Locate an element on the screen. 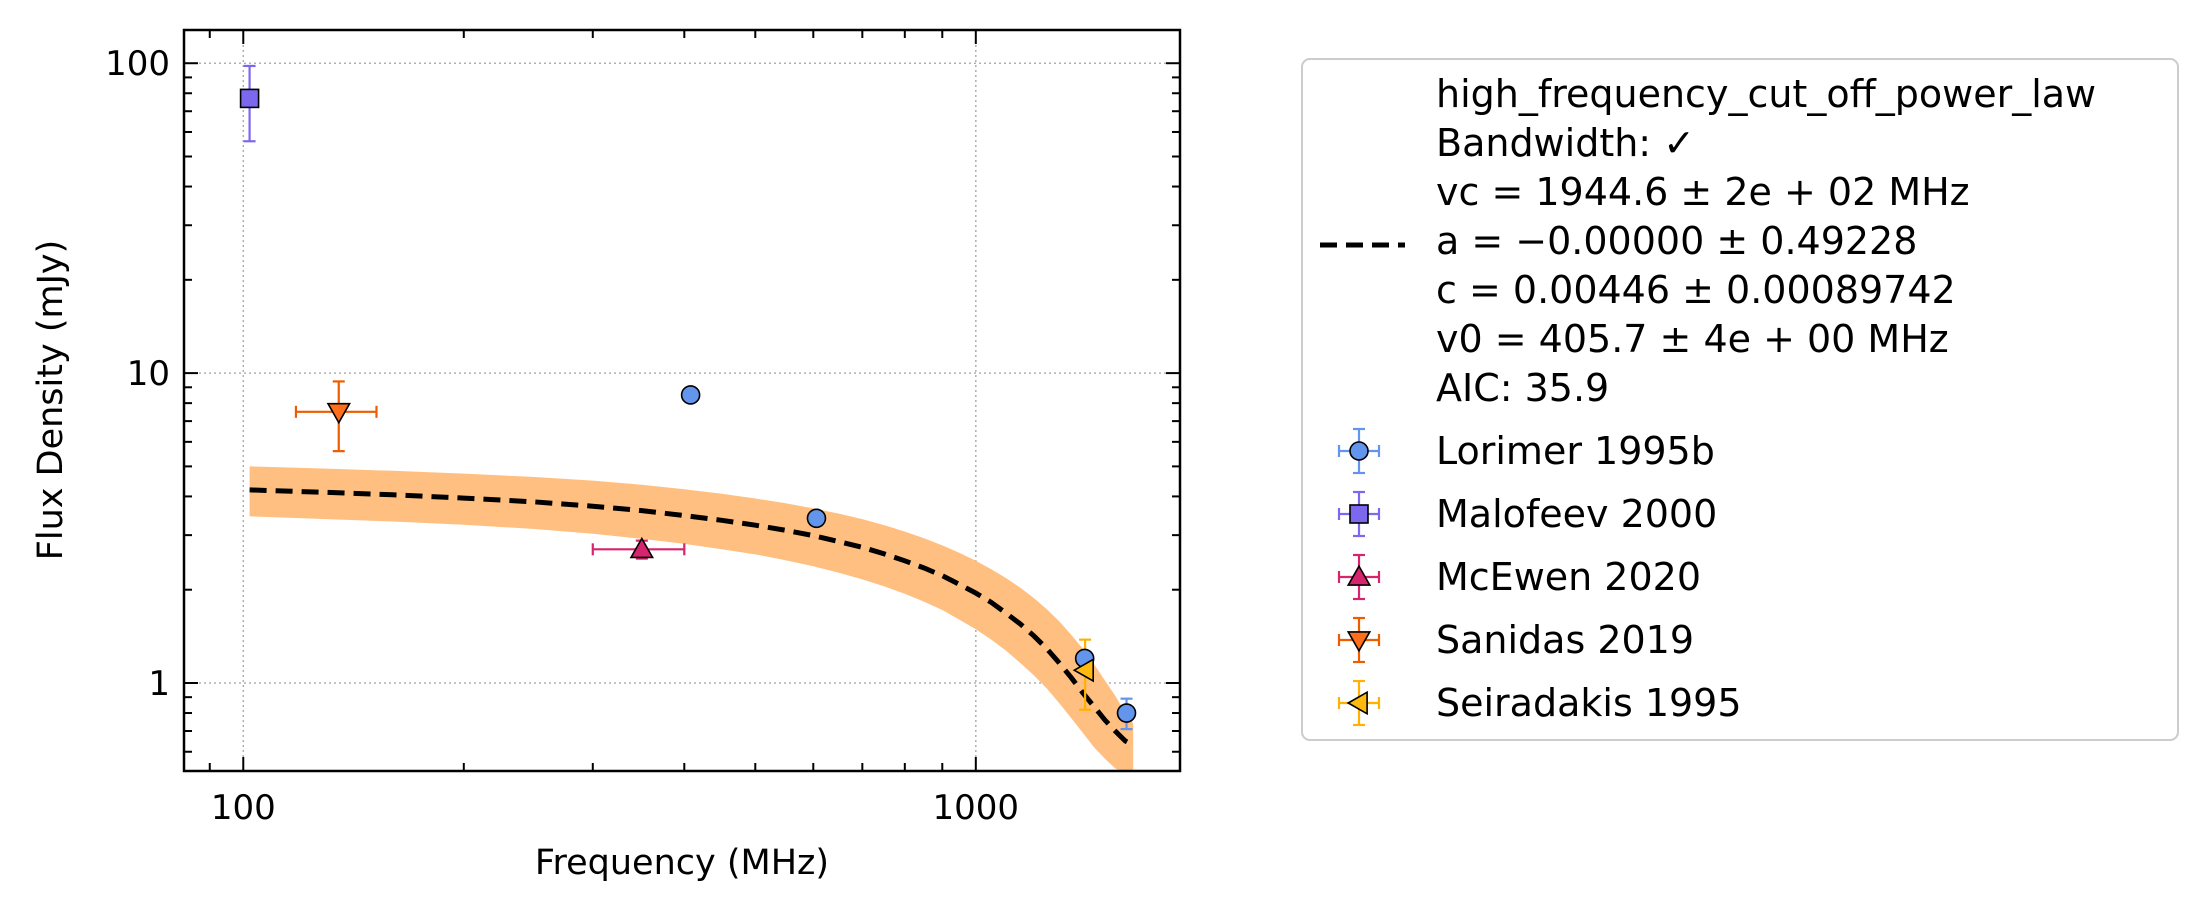  legend-label: Lorimer 1995b is located at coordinates (1575, 451).